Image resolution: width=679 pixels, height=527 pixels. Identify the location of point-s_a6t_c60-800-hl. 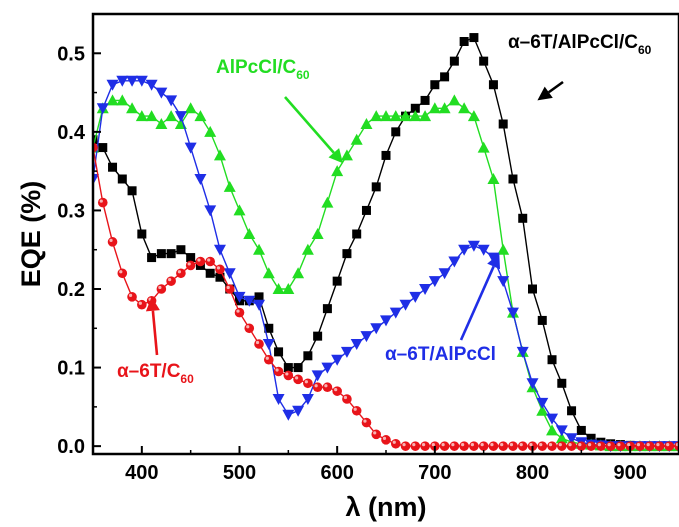
(531, 445).